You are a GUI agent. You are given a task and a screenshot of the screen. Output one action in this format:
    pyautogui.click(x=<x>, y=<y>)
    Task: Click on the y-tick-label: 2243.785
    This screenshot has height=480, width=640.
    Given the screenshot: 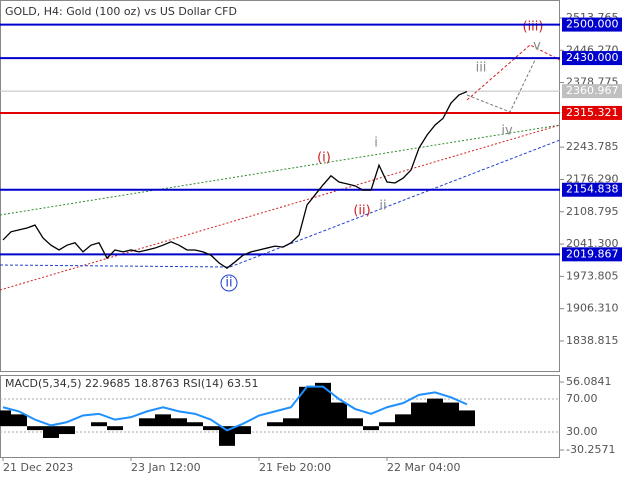 What is the action you would take?
    pyautogui.click(x=592, y=146)
    